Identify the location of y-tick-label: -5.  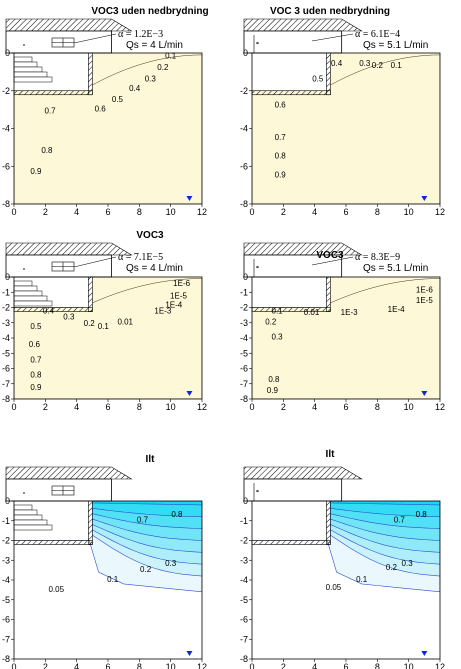
(6, 353).